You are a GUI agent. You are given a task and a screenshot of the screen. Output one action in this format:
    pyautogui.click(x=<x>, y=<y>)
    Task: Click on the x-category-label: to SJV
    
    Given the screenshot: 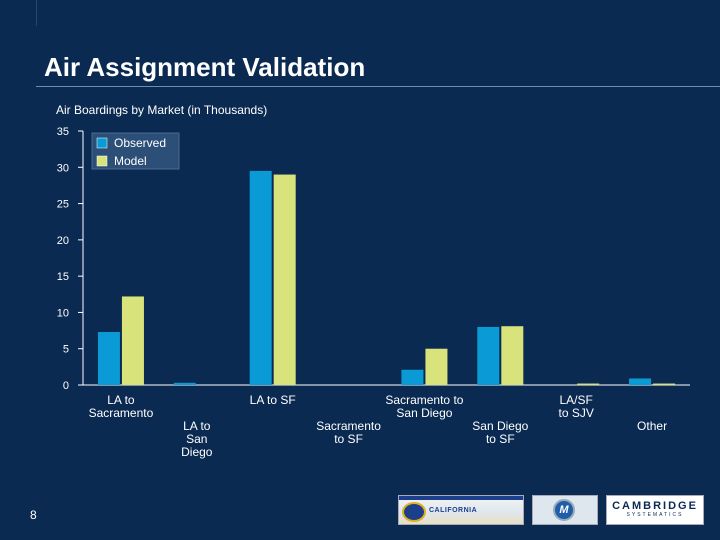 What is the action you would take?
    pyautogui.click(x=576, y=413)
    